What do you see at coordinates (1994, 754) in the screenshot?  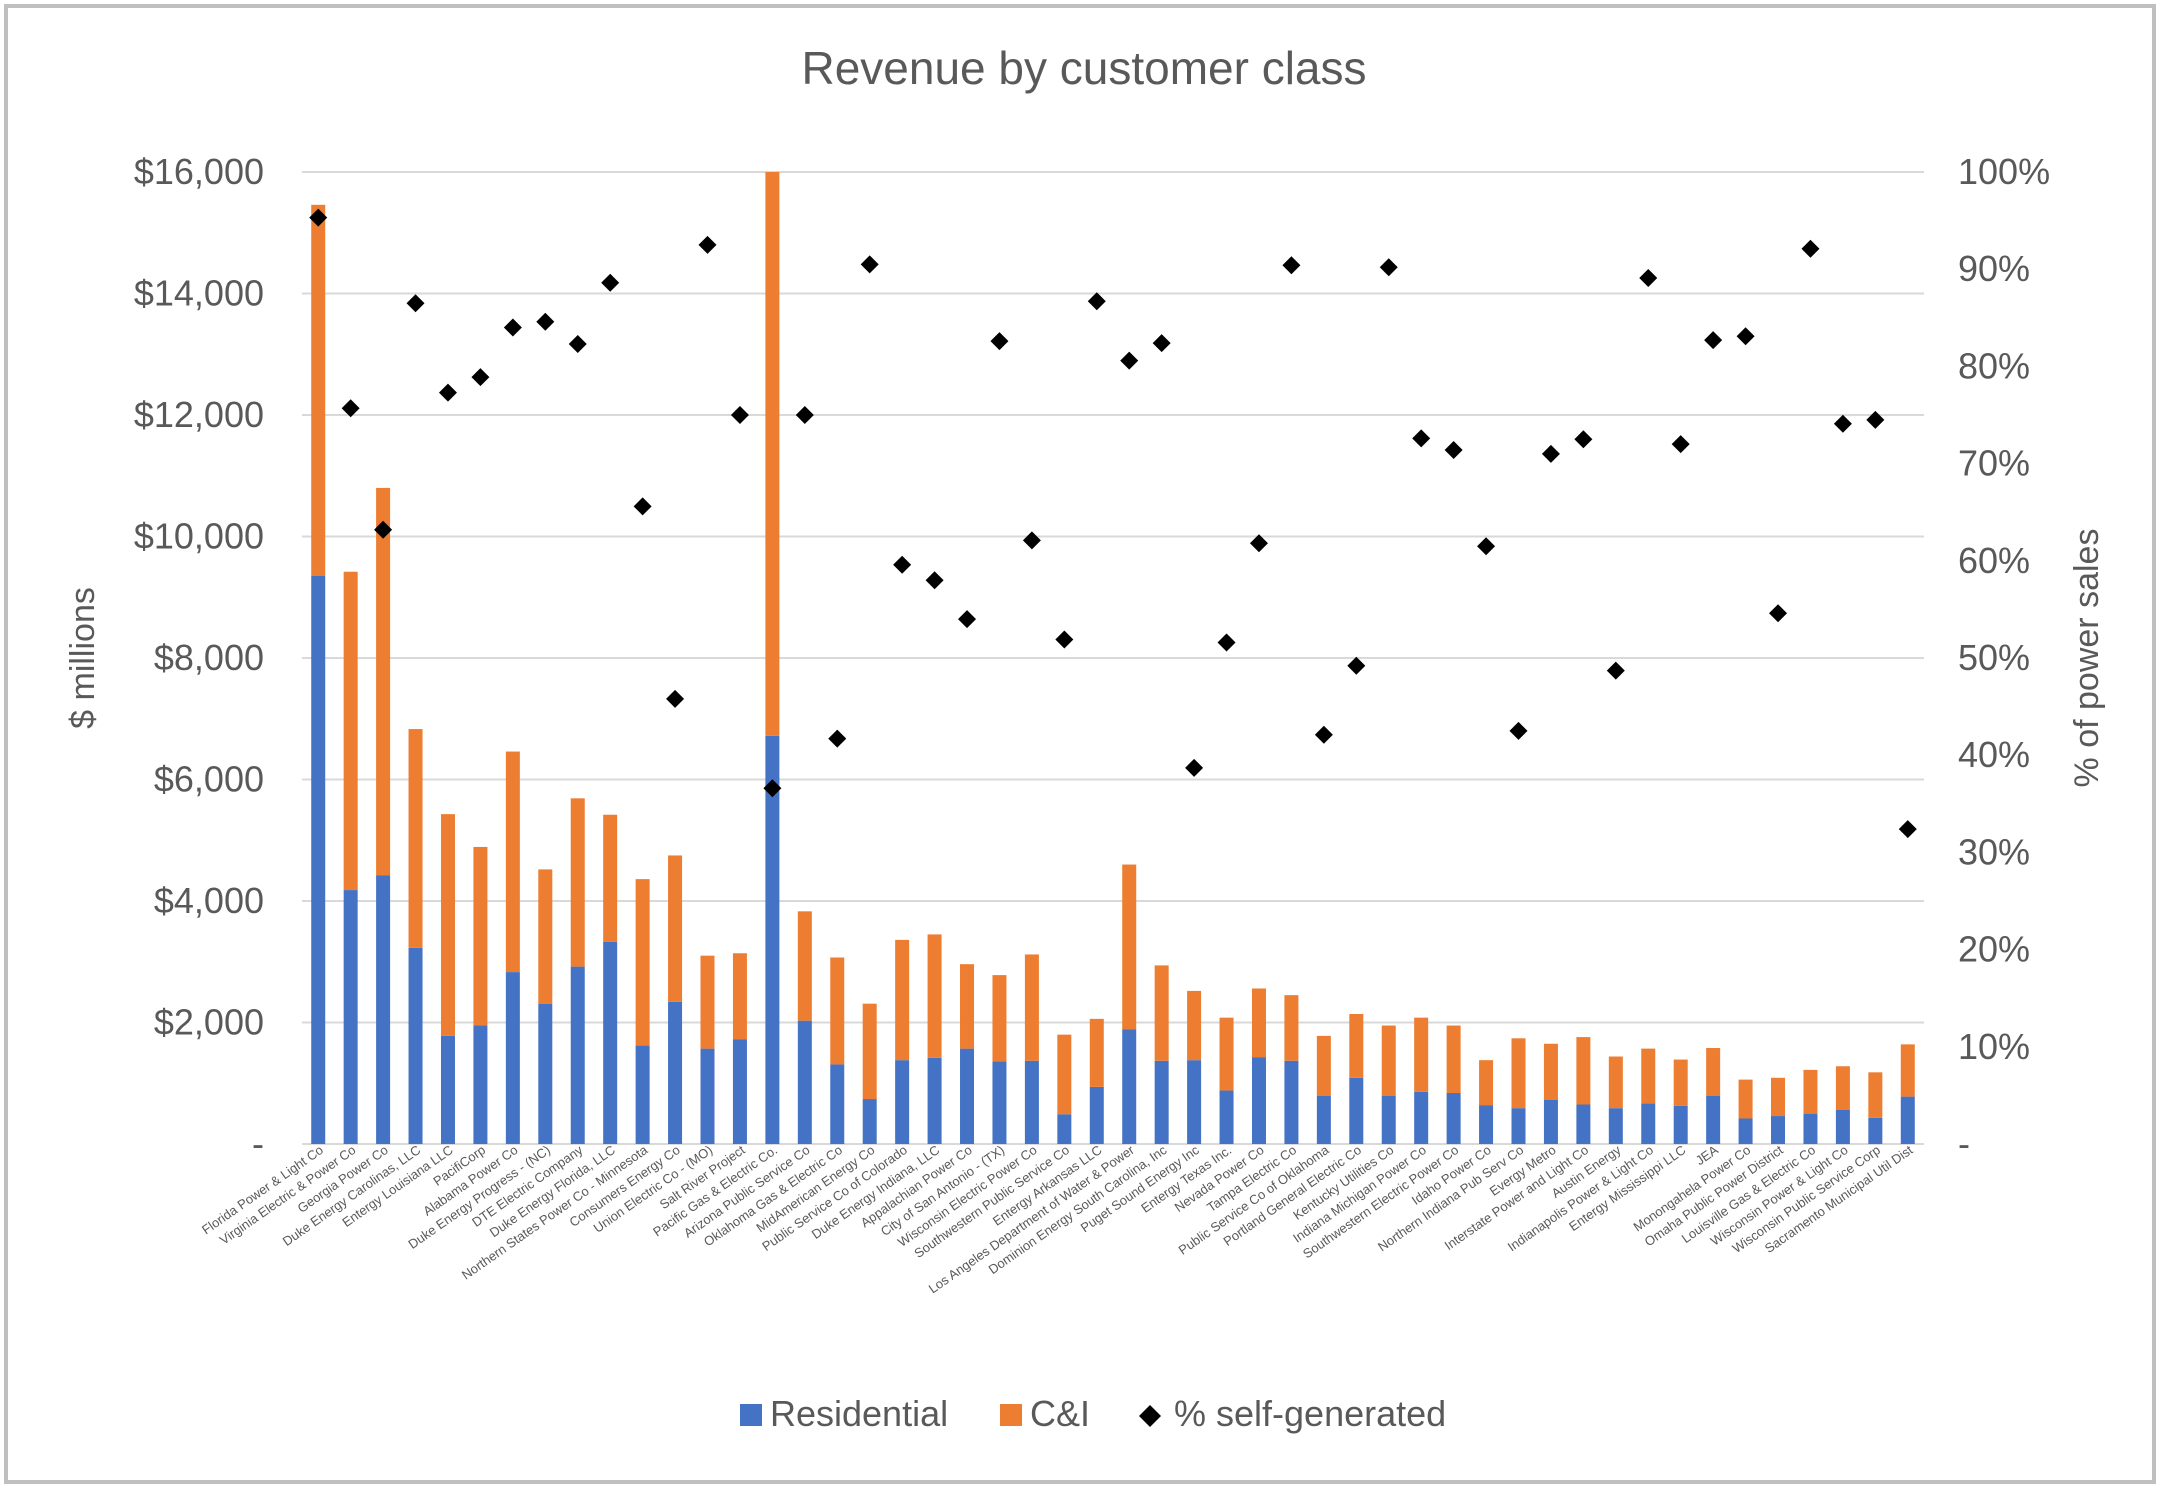 I see `y2-tick-label: 40%` at bounding box center [1994, 754].